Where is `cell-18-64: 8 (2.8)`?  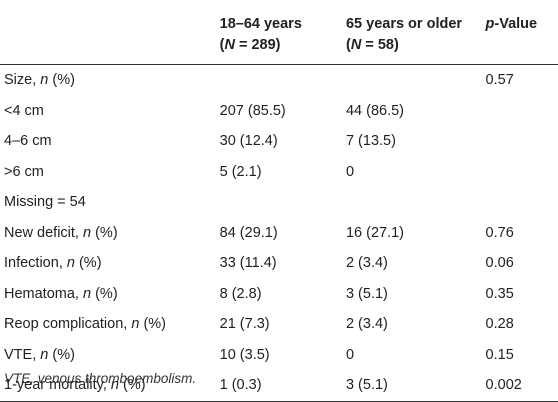 cell-18-64: 8 (2.8) is located at coordinates (240, 293).